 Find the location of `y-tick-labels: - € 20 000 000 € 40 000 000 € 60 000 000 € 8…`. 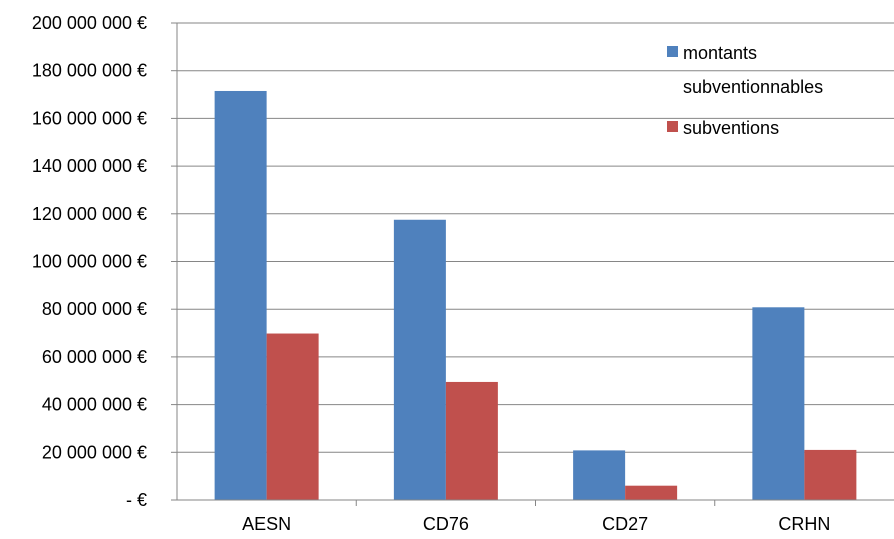

y-tick-labels: - € 20 000 000 € 40 000 000 € 60 000 000 € 8… is located at coordinates (104, 261).